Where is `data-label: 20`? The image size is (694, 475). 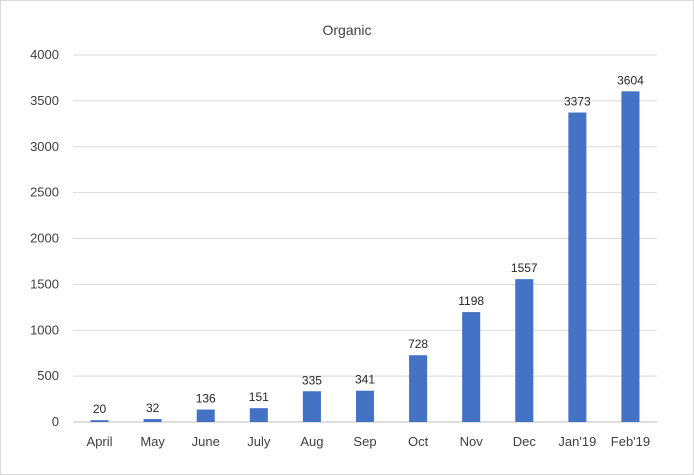 data-label: 20 is located at coordinates (100, 409).